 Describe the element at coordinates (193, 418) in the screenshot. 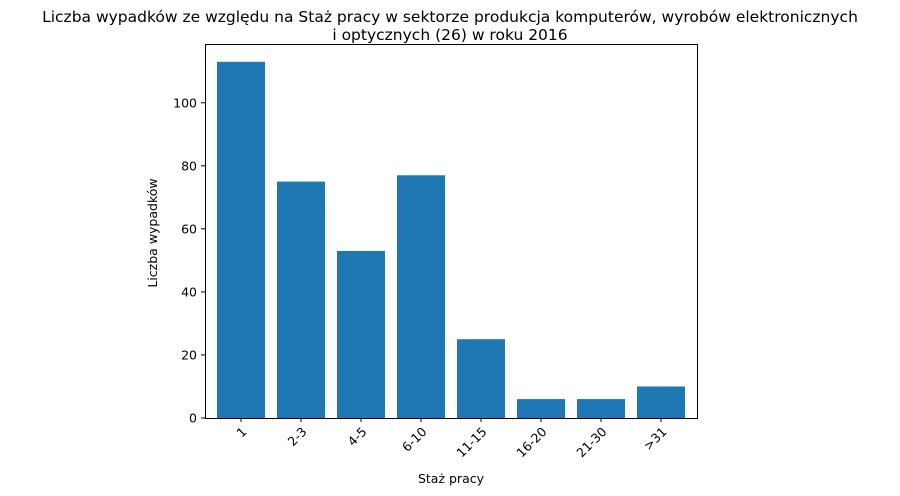

I see `y-tick-label: 0` at that location.